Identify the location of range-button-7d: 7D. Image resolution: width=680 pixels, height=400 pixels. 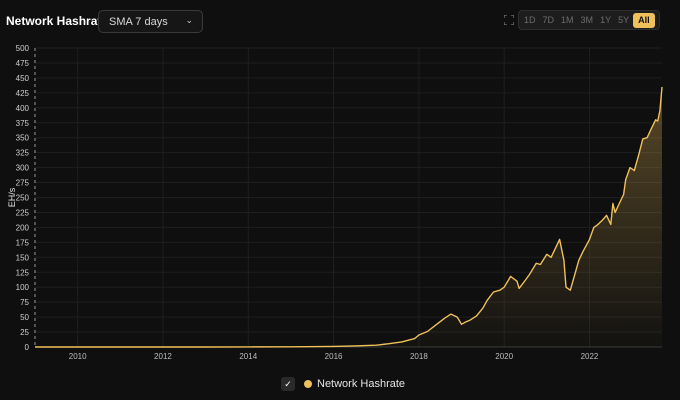
(548, 19).